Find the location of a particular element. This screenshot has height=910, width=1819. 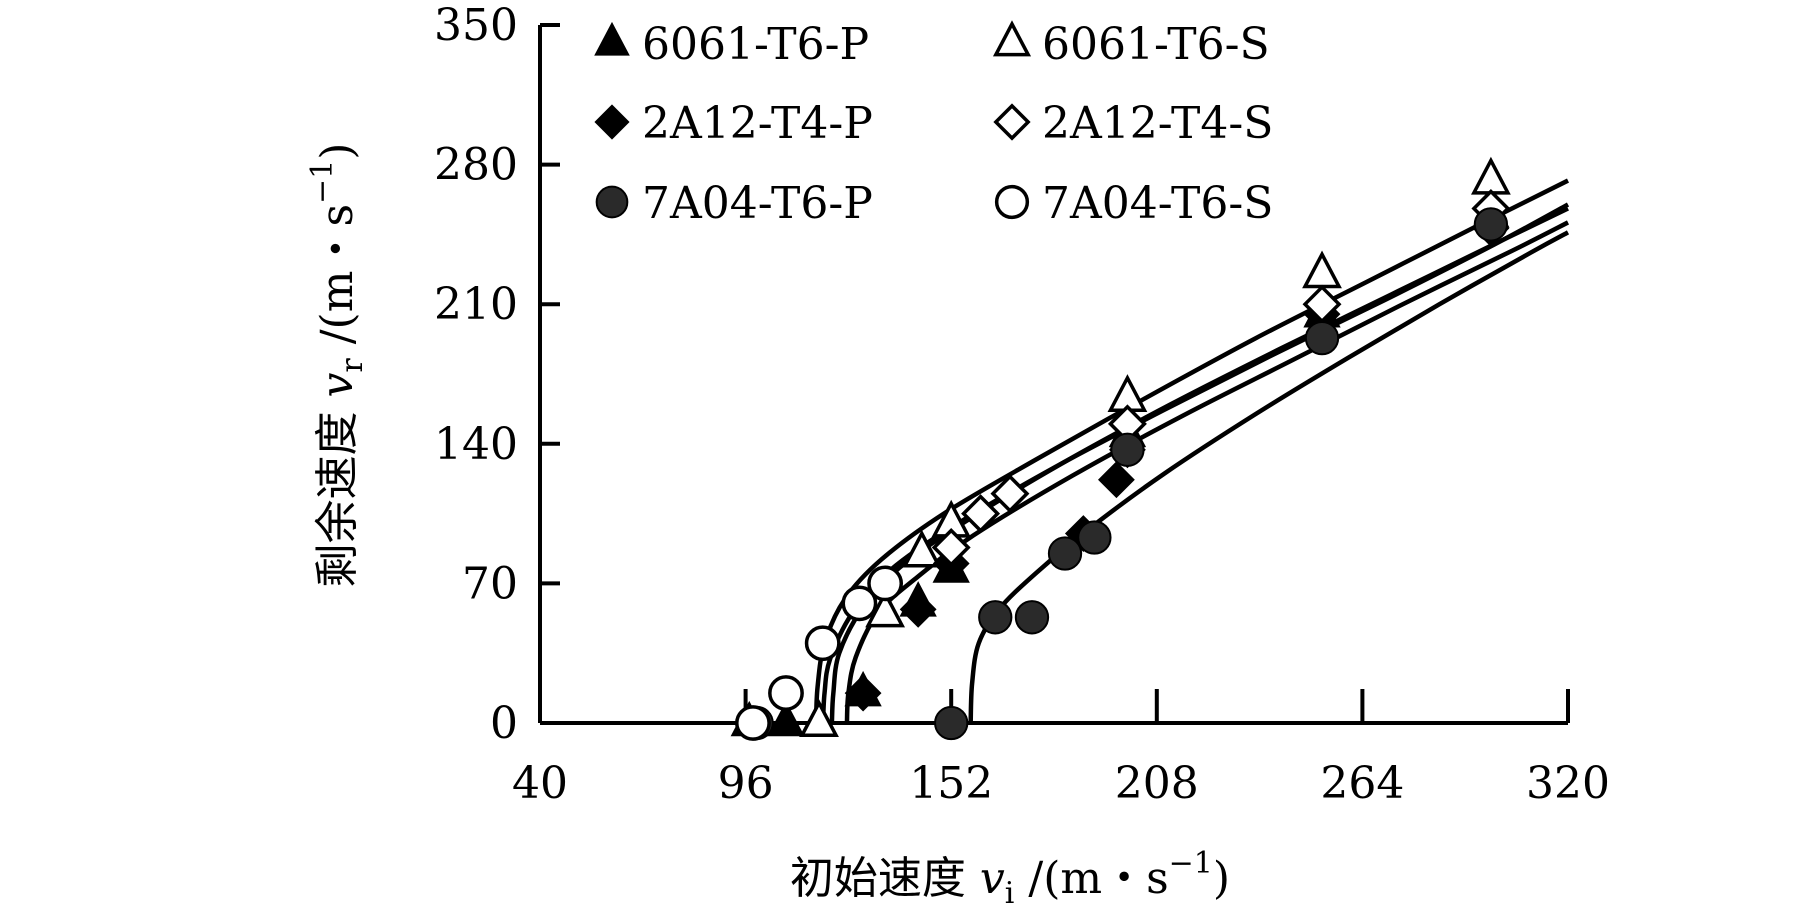

legend-marker-2A12-T4-S is located at coordinates (1012, 122).